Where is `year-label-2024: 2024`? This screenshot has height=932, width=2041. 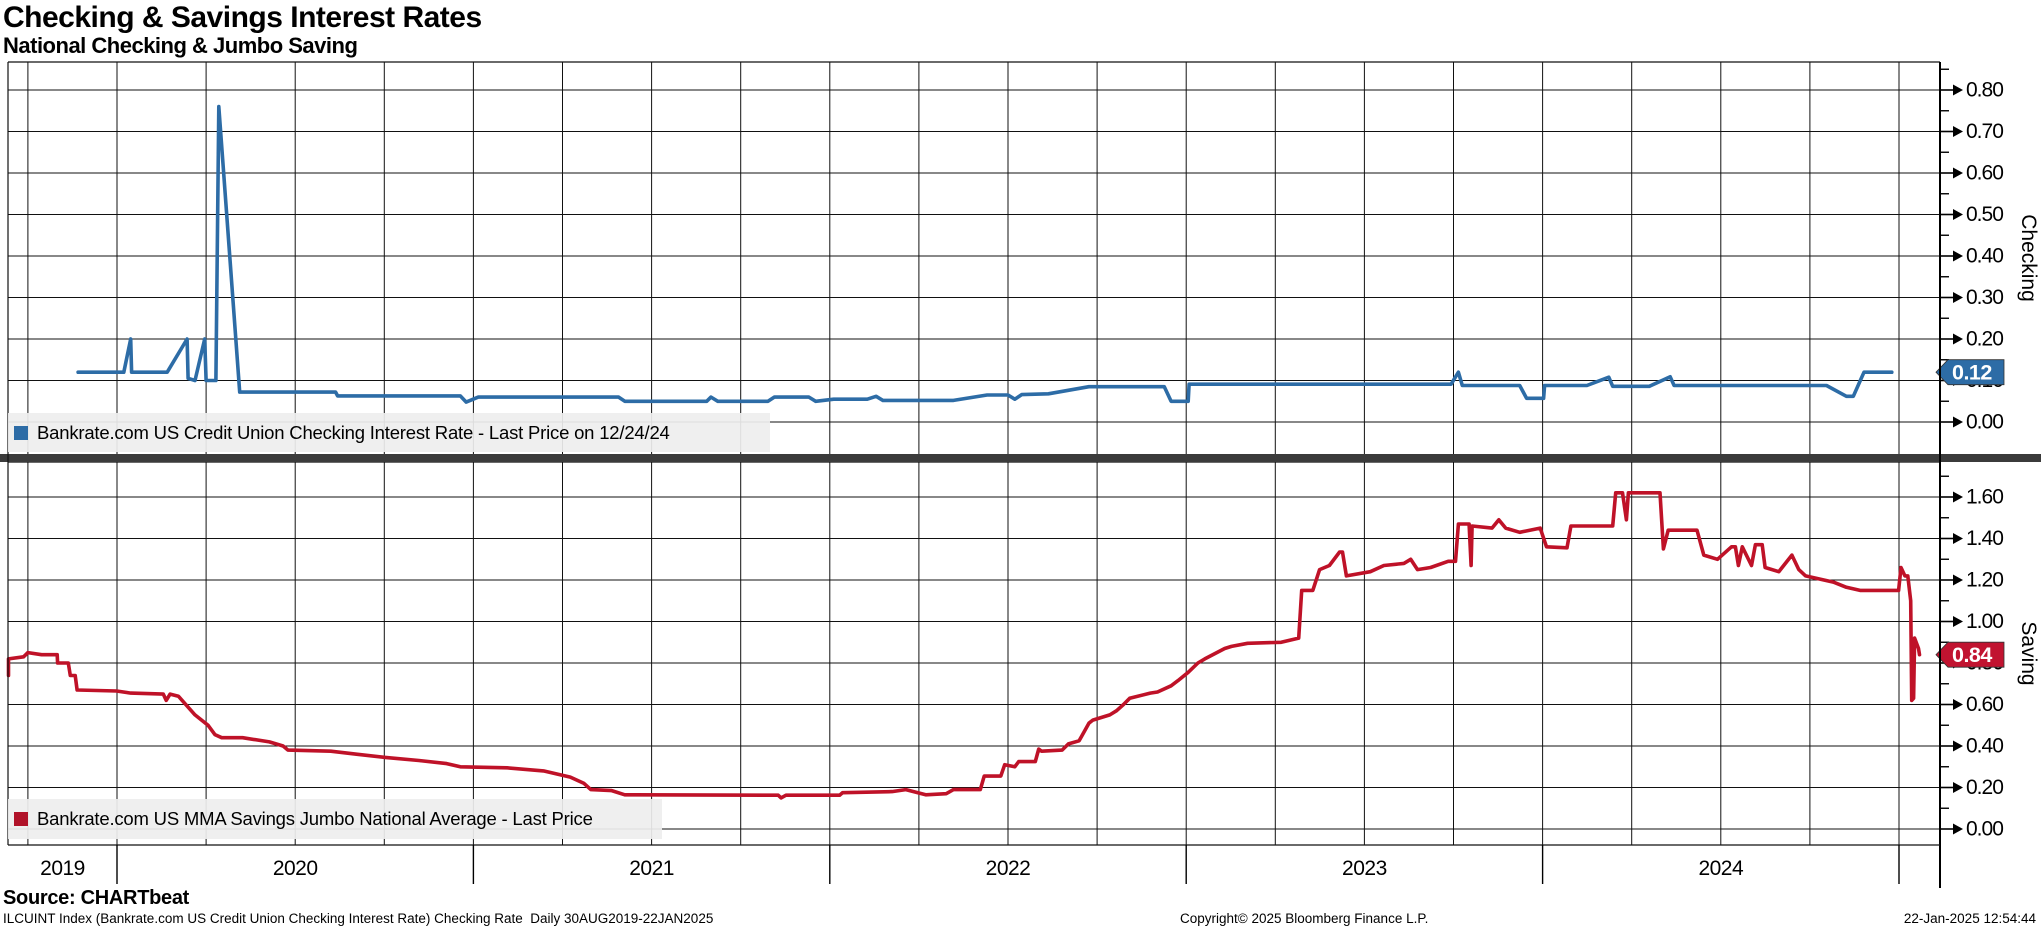 year-label-2024: 2024 is located at coordinates (1721, 868).